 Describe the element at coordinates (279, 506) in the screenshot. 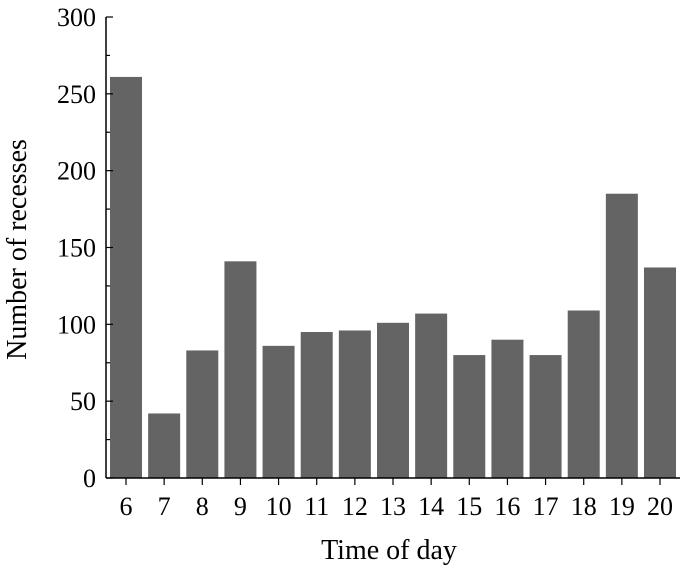

I see `x-tick-label-10: 10` at that location.